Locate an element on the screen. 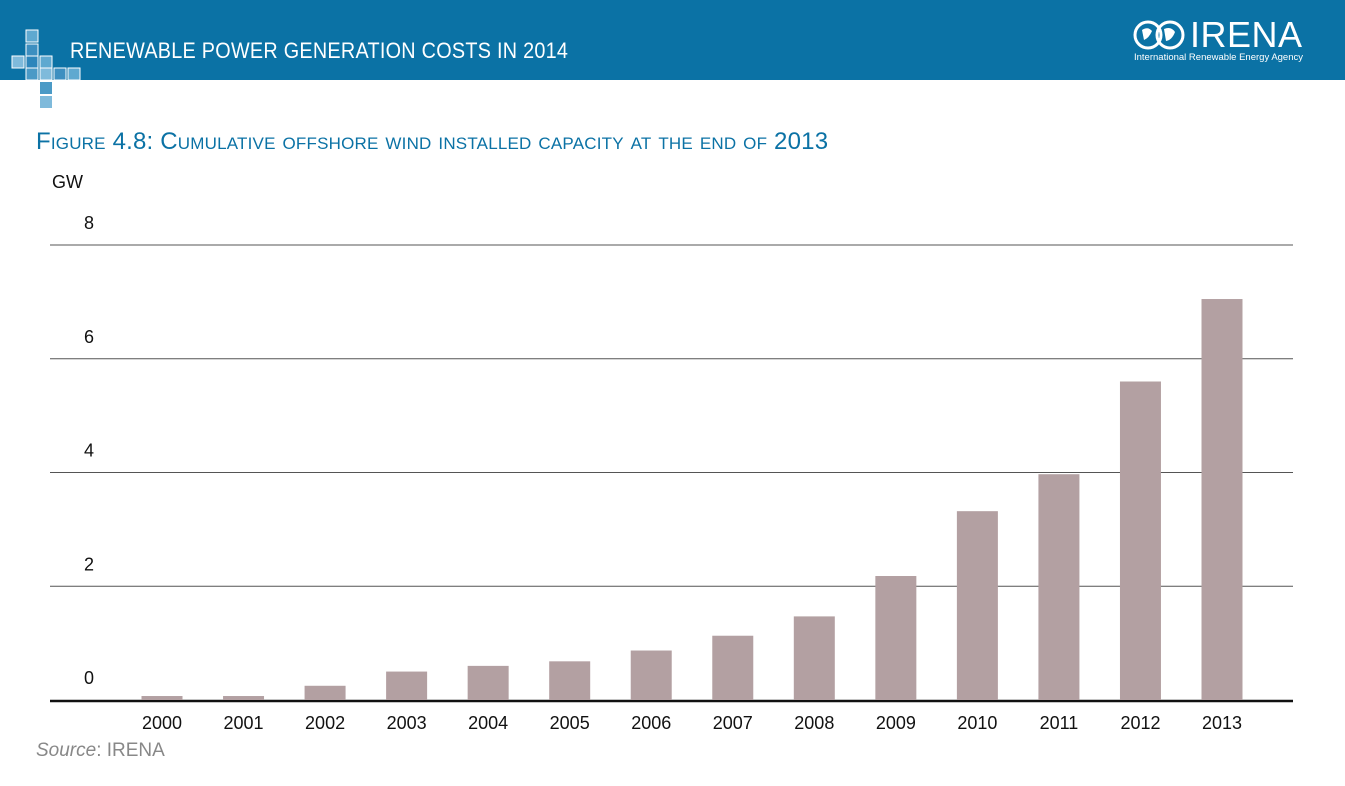 The height and width of the screenshot is (786, 1345). x-tick-label: 2012 is located at coordinates (1140, 723).